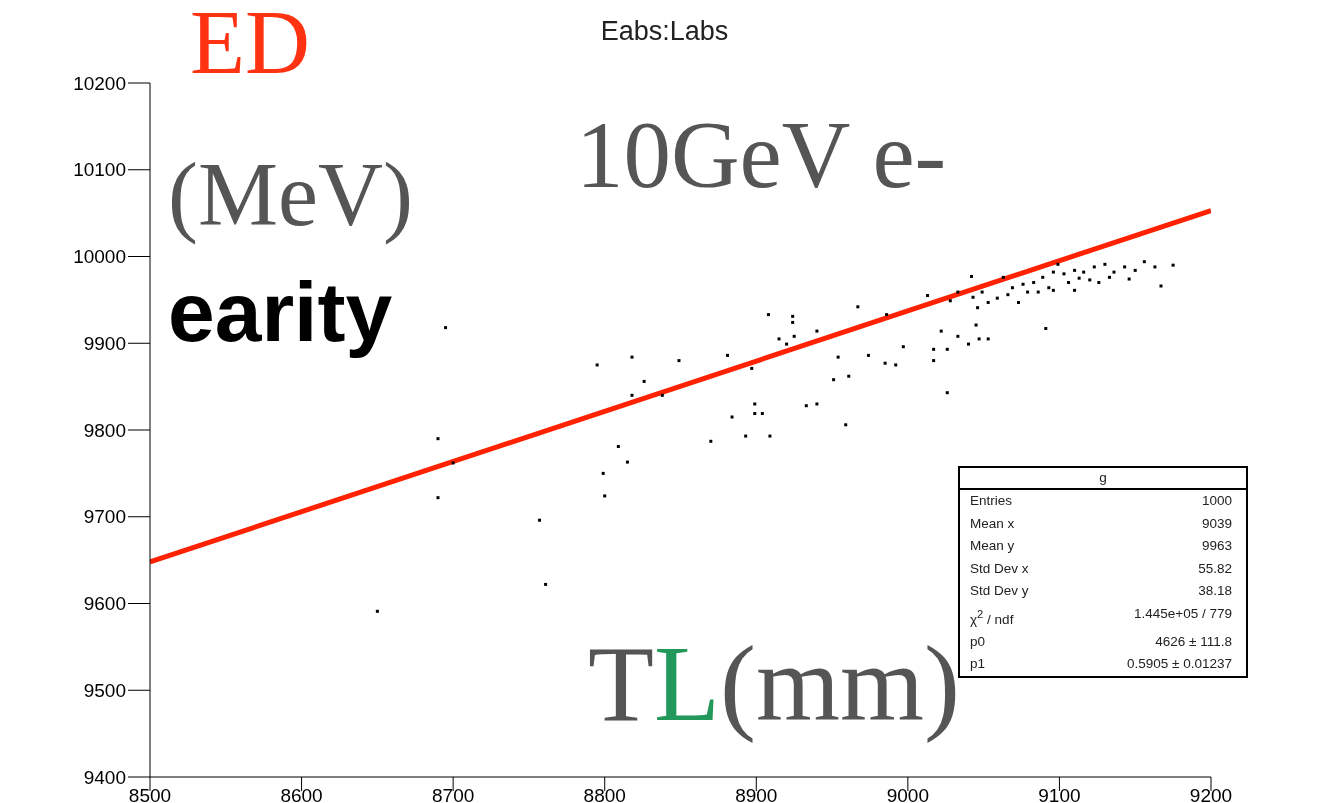 The image size is (1329, 803). What do you see at coordinates (1193, 641) in the screenshot?
I see `annotation: 4626 ± 111.8` at bounding box center [1193, 641].